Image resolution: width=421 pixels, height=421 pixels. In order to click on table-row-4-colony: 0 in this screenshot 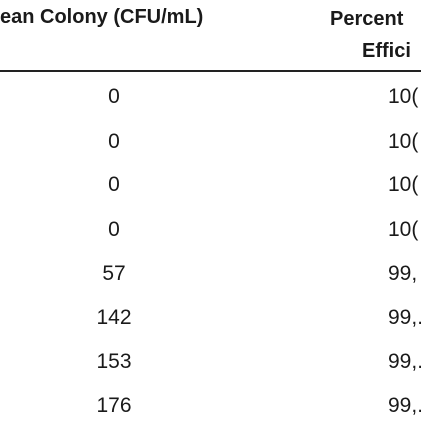, I will do `click(114, 229)`.